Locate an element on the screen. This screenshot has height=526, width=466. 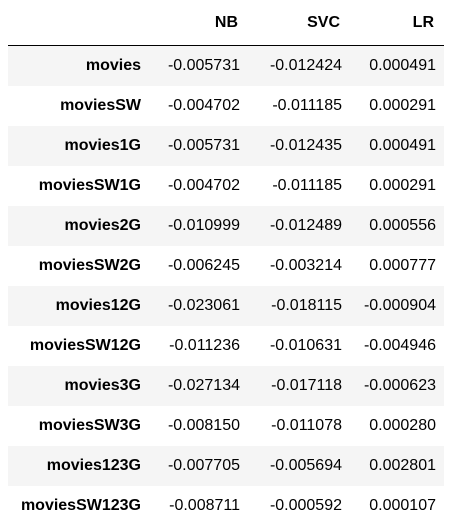
lr-cell: -0.004946 is located at coordinates (399, 345).